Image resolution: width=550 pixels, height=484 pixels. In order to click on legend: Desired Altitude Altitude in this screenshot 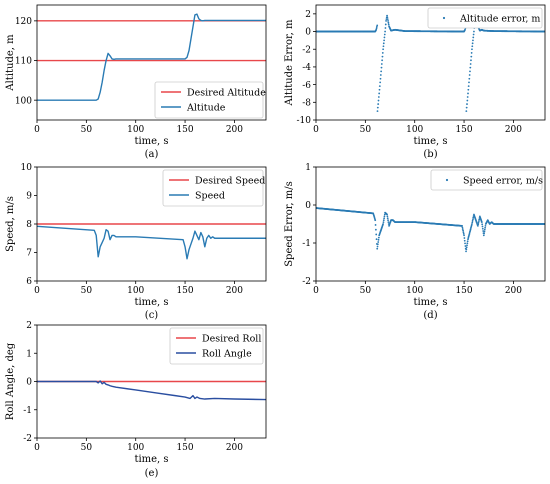, I will do `click(210, 100)`.